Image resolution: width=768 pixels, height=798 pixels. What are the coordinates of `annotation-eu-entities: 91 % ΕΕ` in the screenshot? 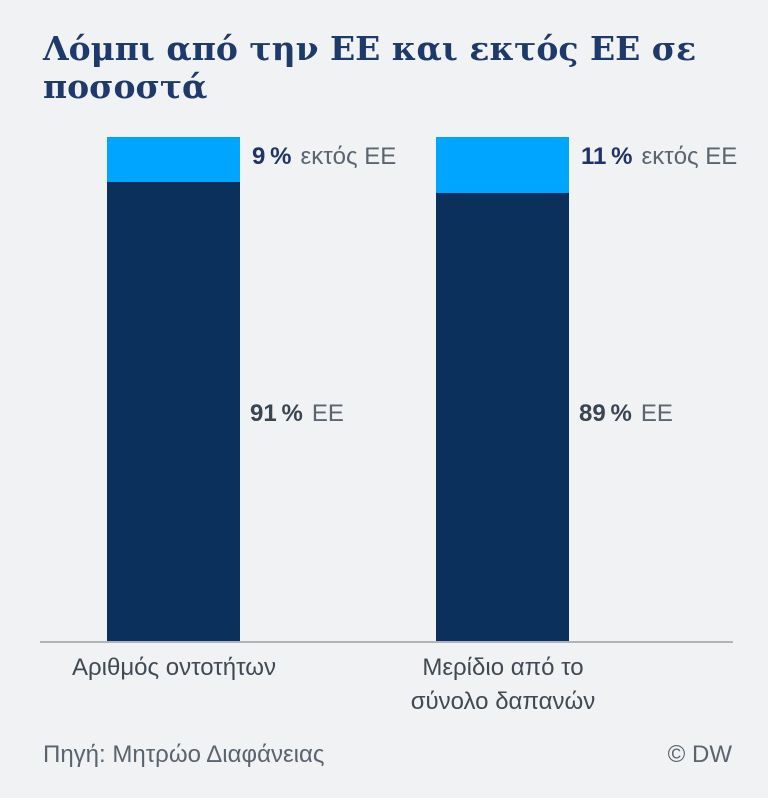 It's located at (297, 414).